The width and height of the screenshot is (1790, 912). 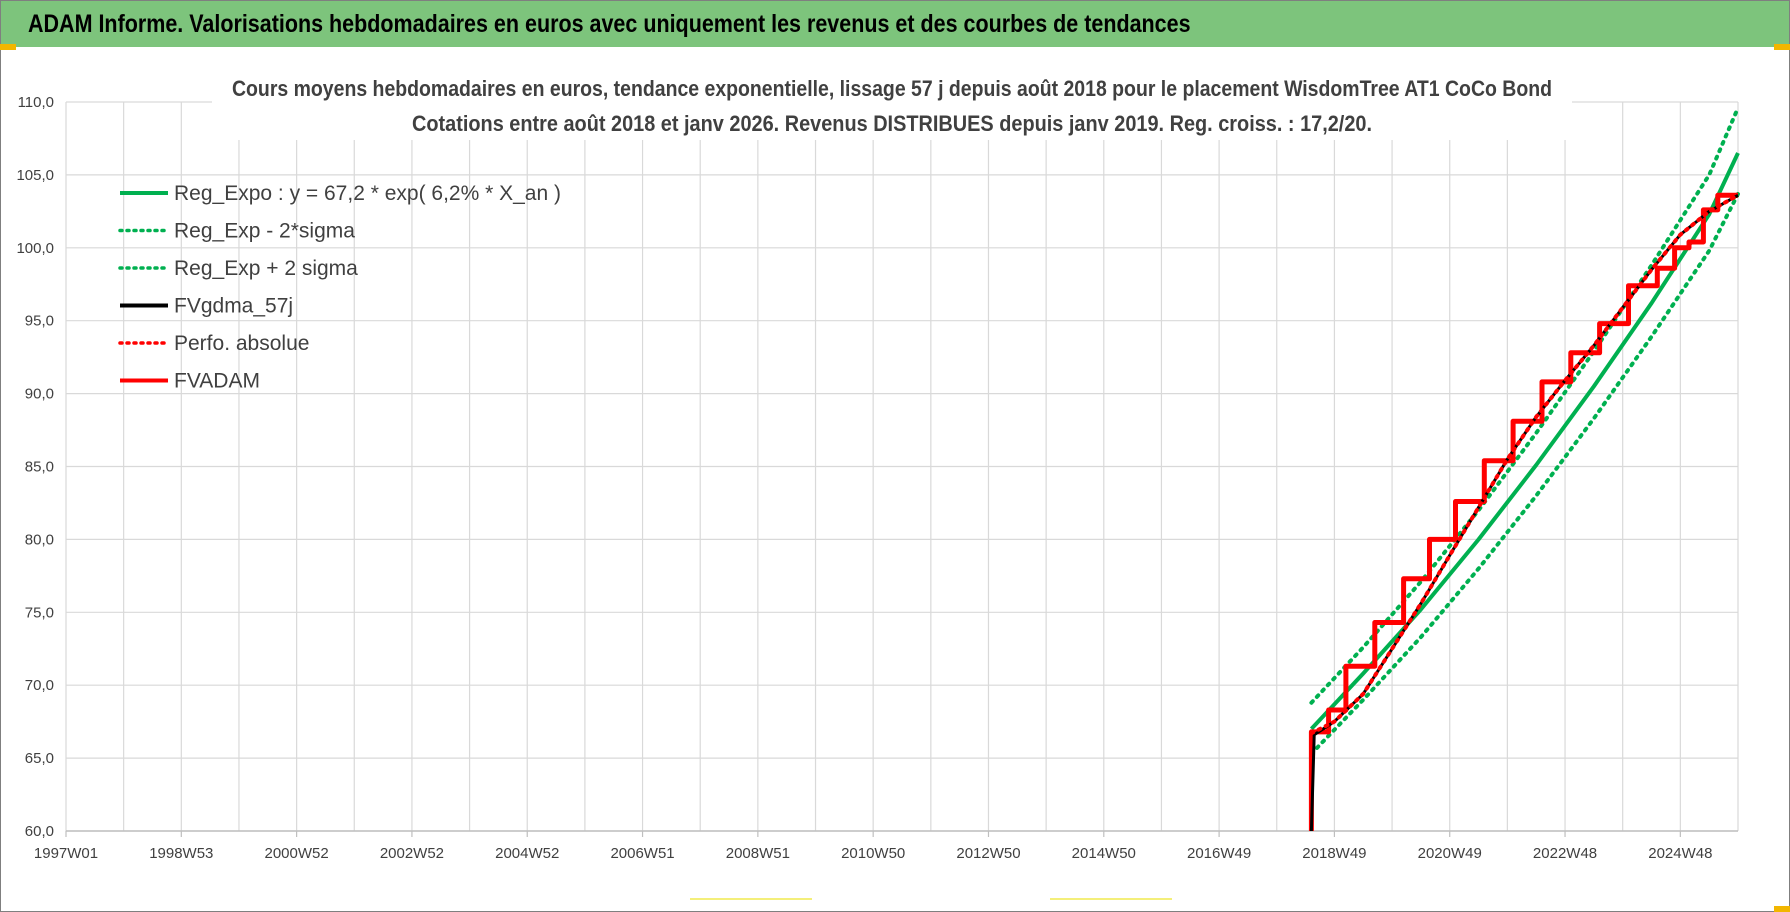 What do you see at coordinates (264, 231) in the screenshot?
I see `legend-label-1: Reg_Exp - 2*sigma` at bounding box center [264, 231].